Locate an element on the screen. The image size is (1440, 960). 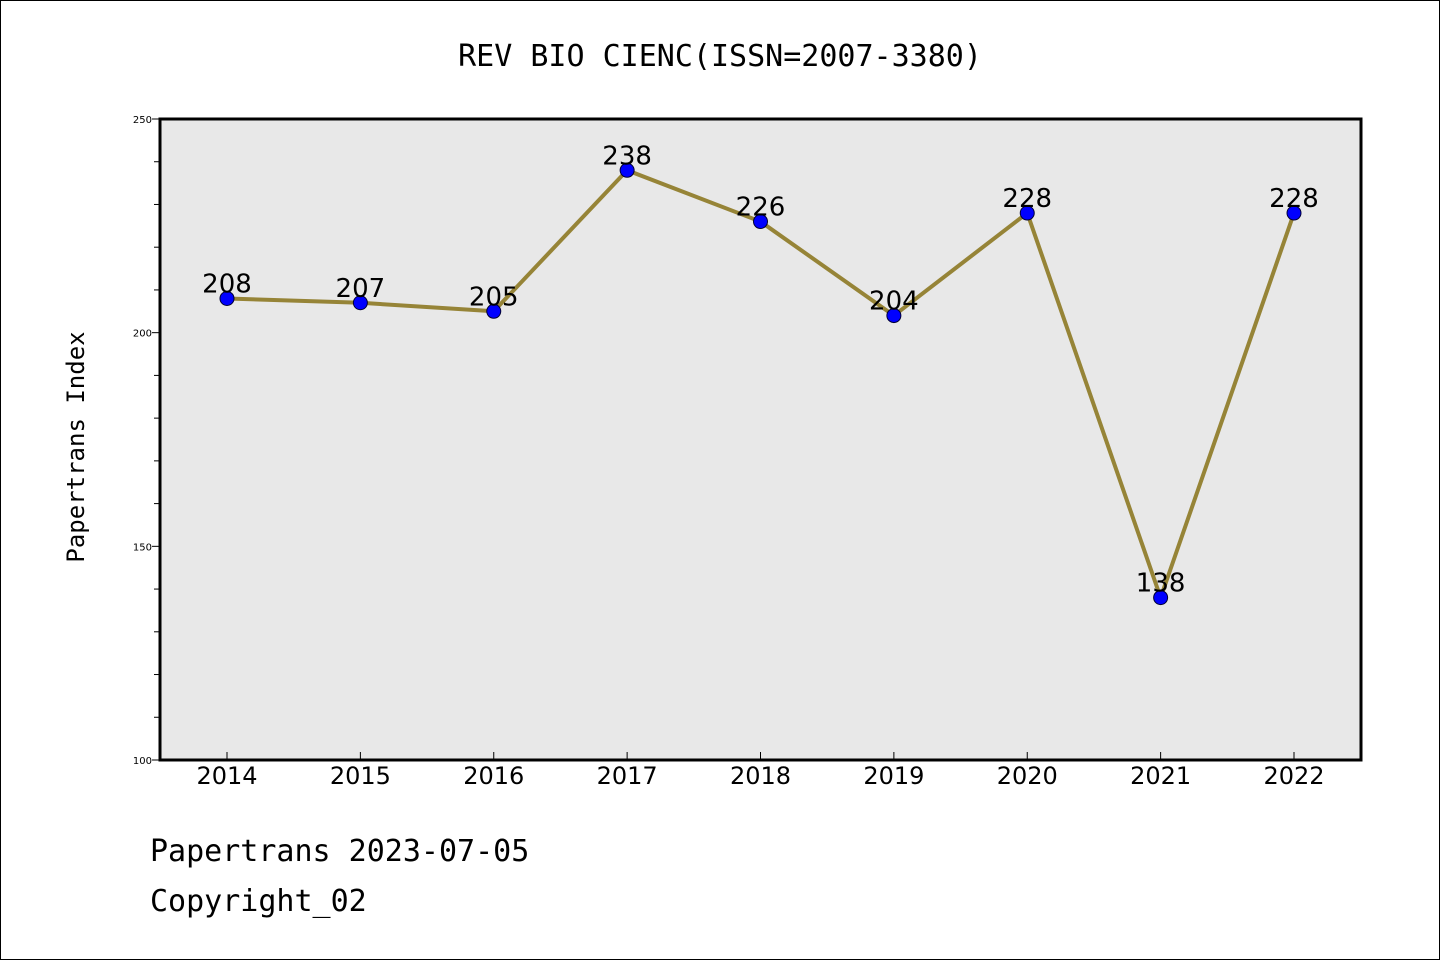
data-label: 208 is located at coordinates (227, 284).